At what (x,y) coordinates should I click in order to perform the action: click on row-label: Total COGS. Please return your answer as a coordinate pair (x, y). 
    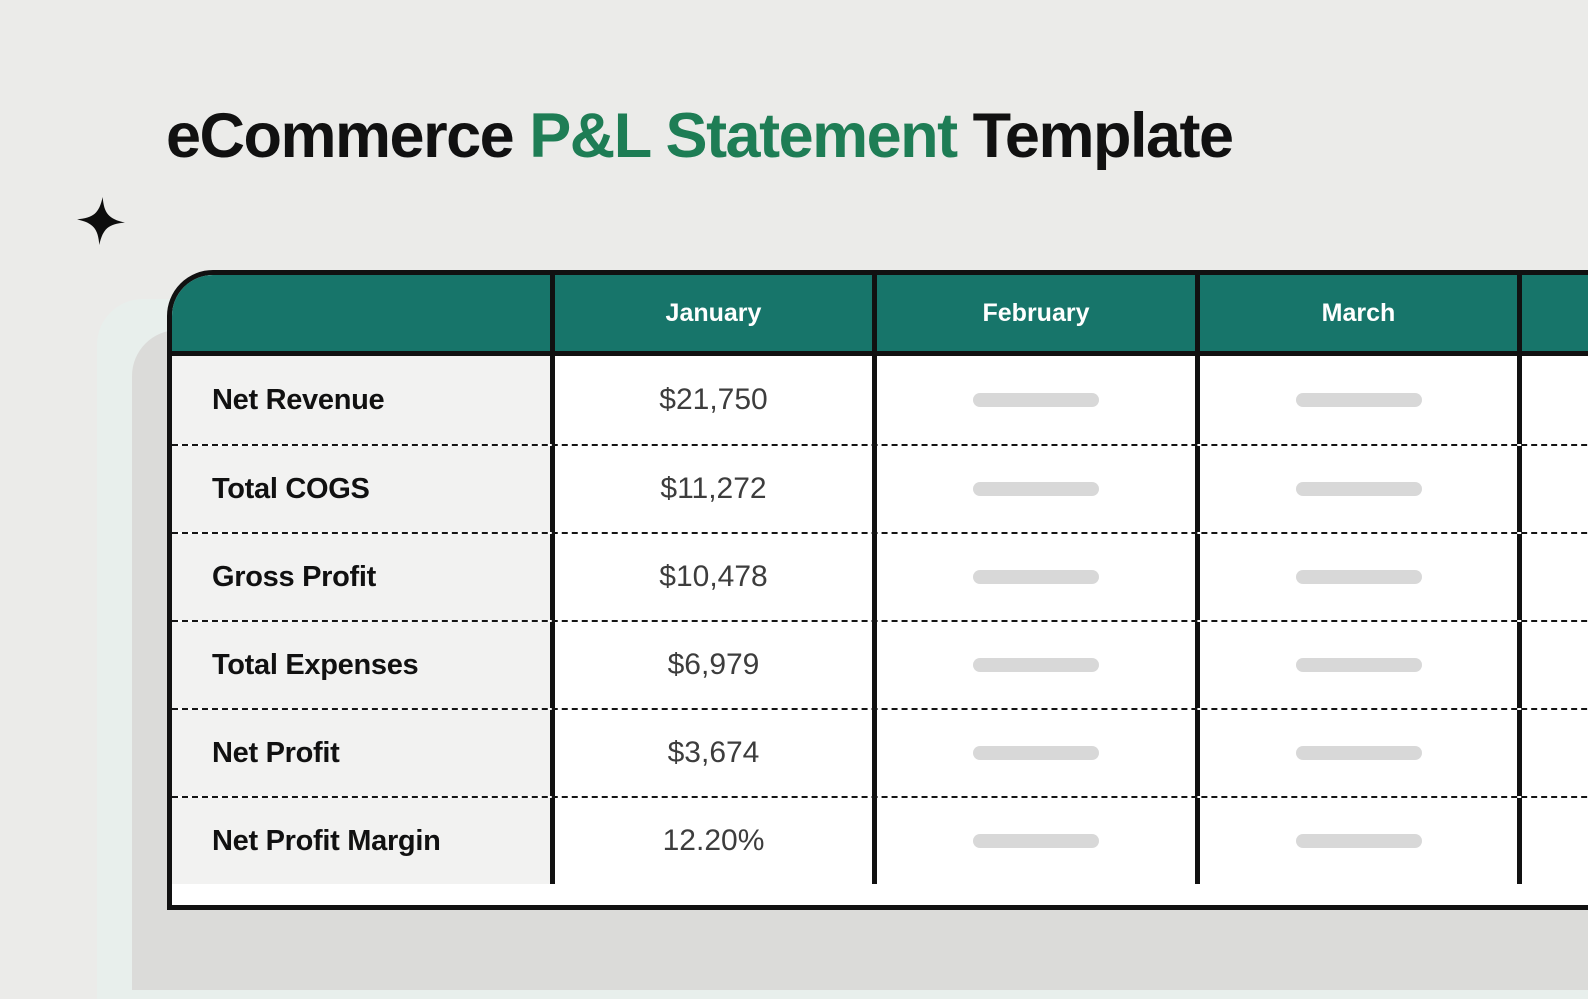
    Looking at the image, I should click on (363, 489).